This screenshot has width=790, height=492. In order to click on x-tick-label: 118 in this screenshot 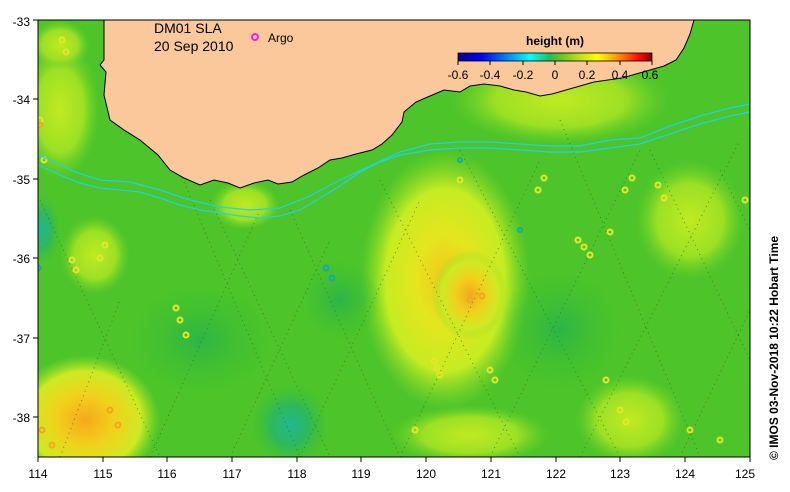, I will do `click(296, 474)`.